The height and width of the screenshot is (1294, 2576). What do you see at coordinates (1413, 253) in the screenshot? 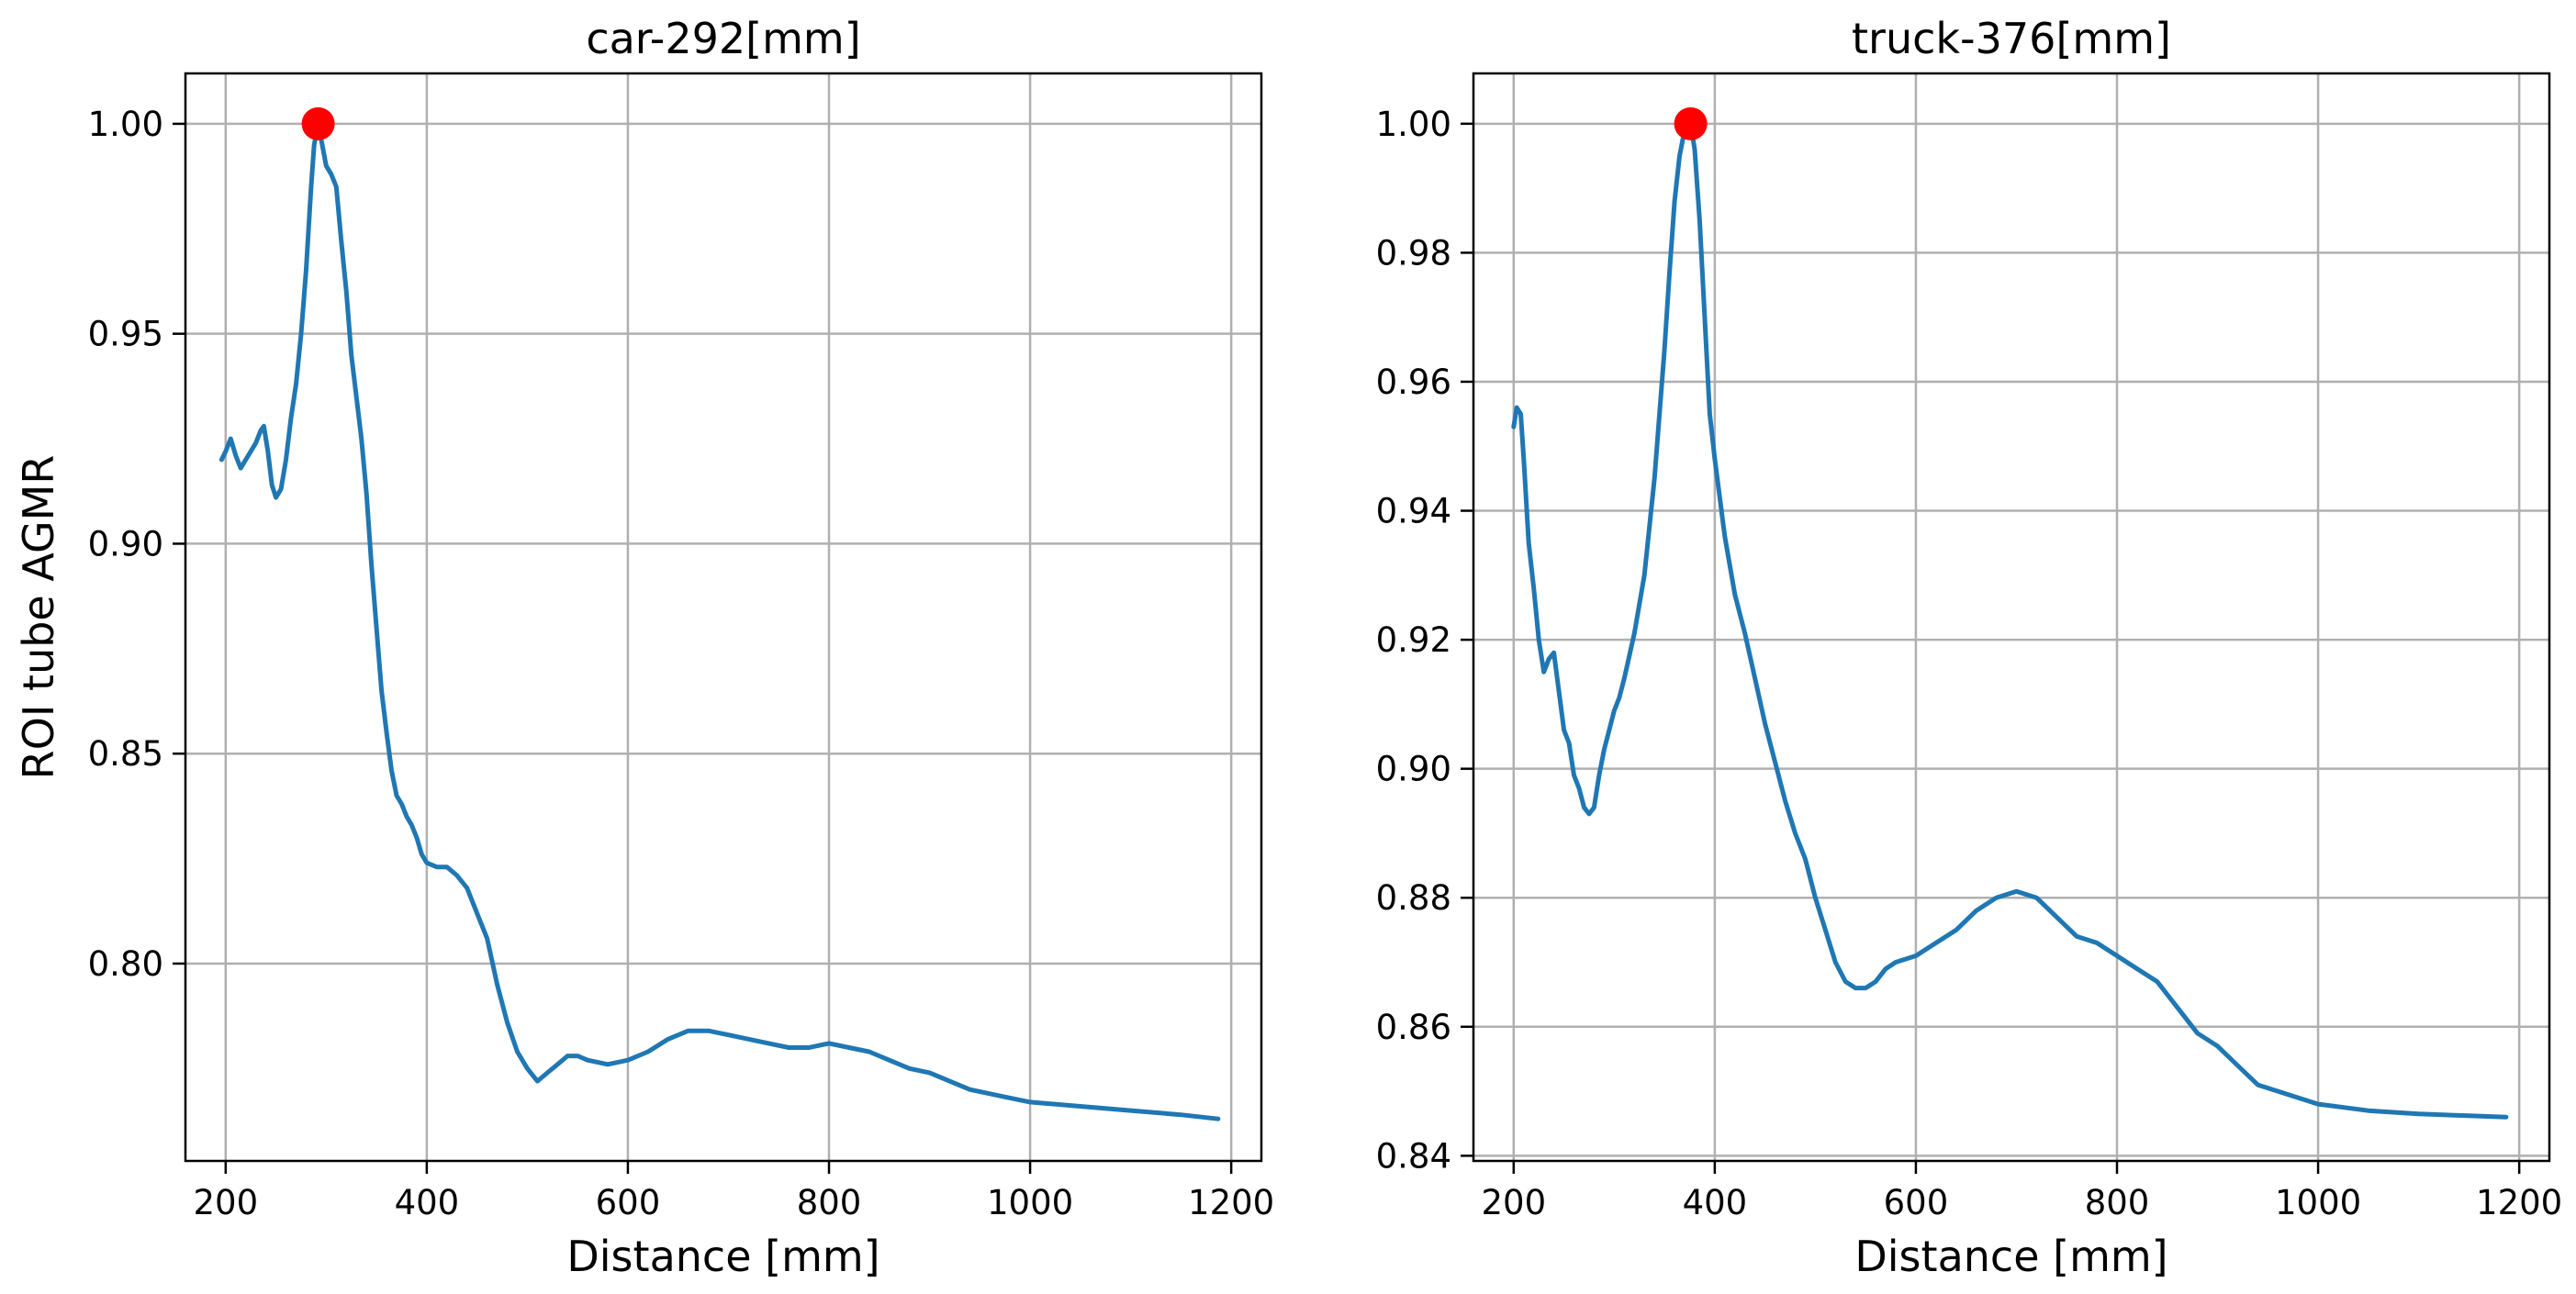
I see `y-tick-label: 0.98` at bounding box center [1413, 253].